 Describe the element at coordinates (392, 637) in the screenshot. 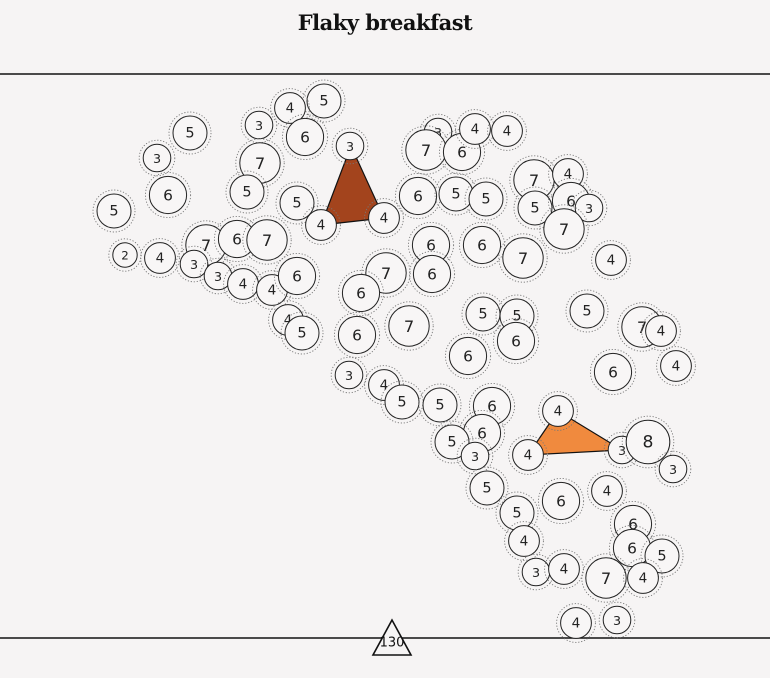

I see `score-triangle-icon` at that location.